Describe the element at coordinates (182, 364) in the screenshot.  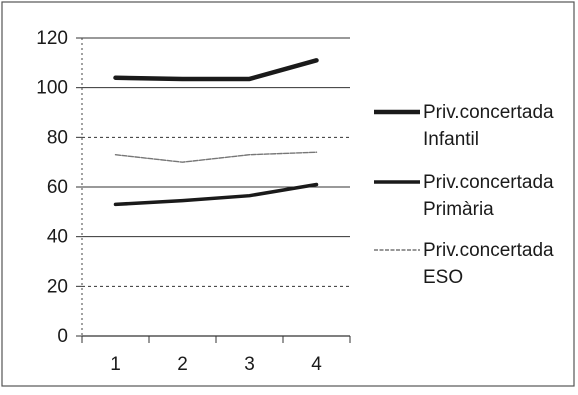
I see `x-tick-label: 2` at that location.